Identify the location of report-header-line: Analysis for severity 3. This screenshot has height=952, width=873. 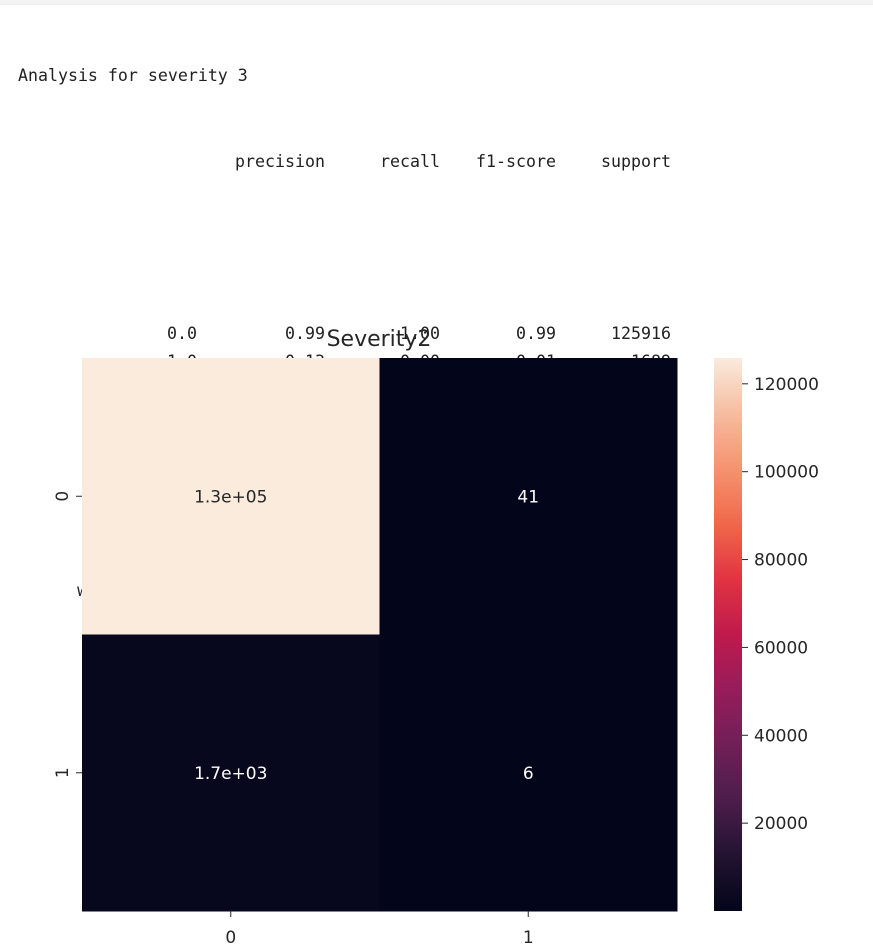
(133, 76).